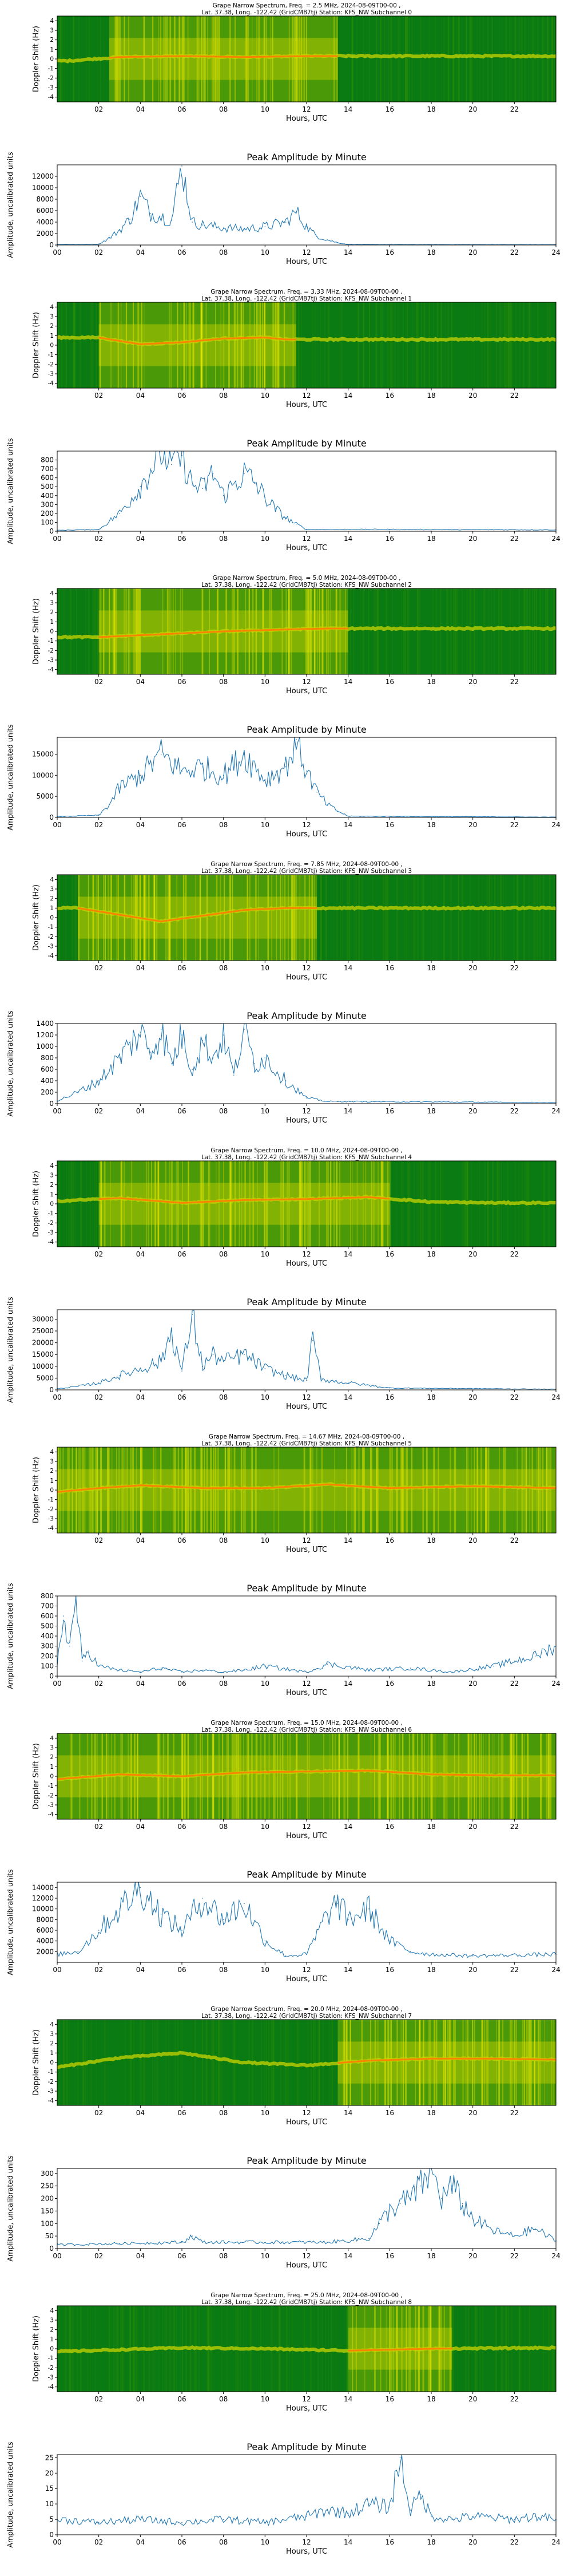 The height and width of the screenshot is (2576, 572). I want to click on amplitude-series, so click(306, 1920).